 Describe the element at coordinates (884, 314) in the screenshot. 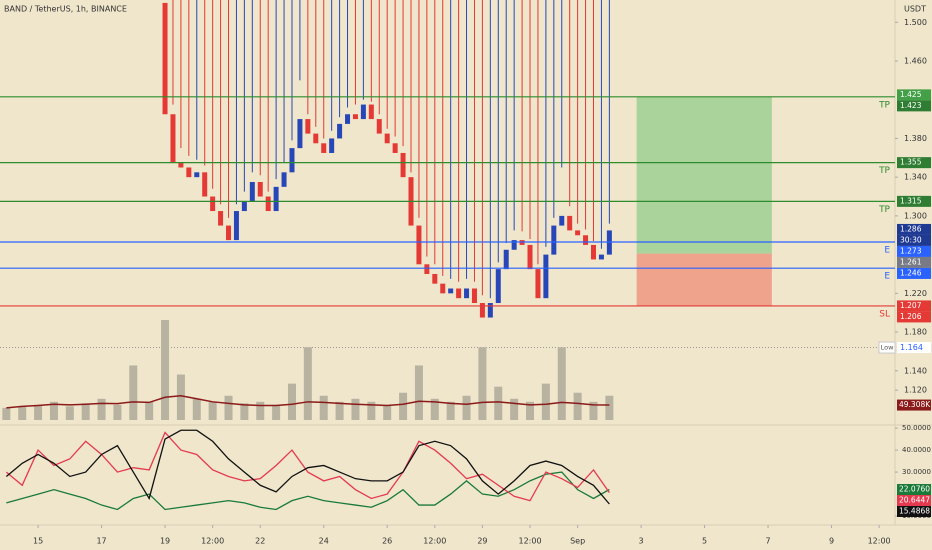

I see `level-label: SL` at that location.